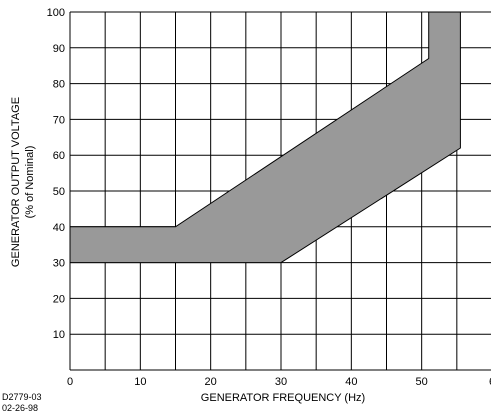 Image resolution: width=491 pixels, height=417 pixels. I want to click on x-tick-label: 20, so click(211, 382).